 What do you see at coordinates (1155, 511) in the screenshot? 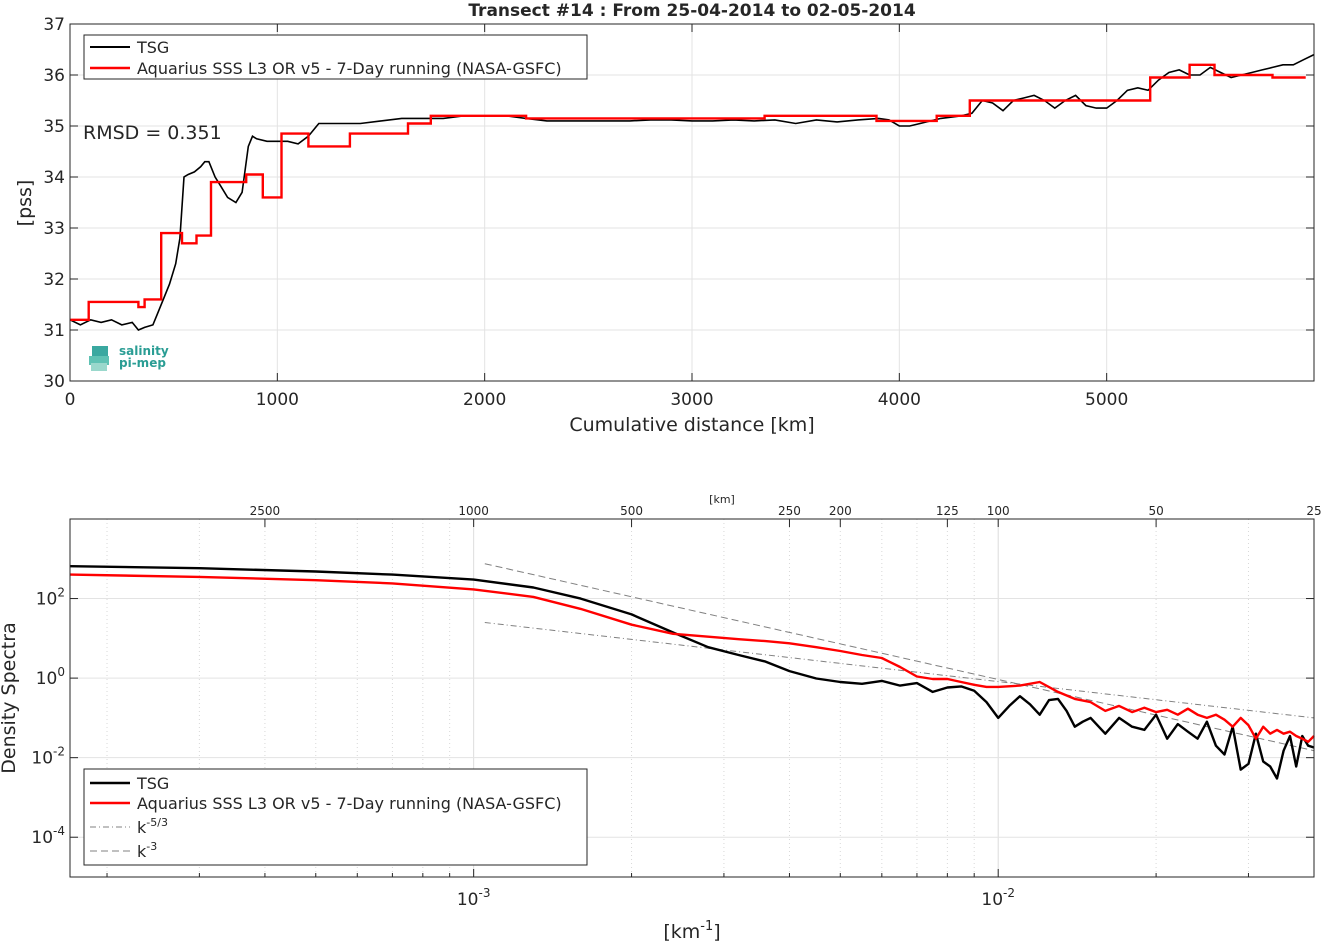
I see `top-km-tick-label: 50` at bounding box center [1155, 511].